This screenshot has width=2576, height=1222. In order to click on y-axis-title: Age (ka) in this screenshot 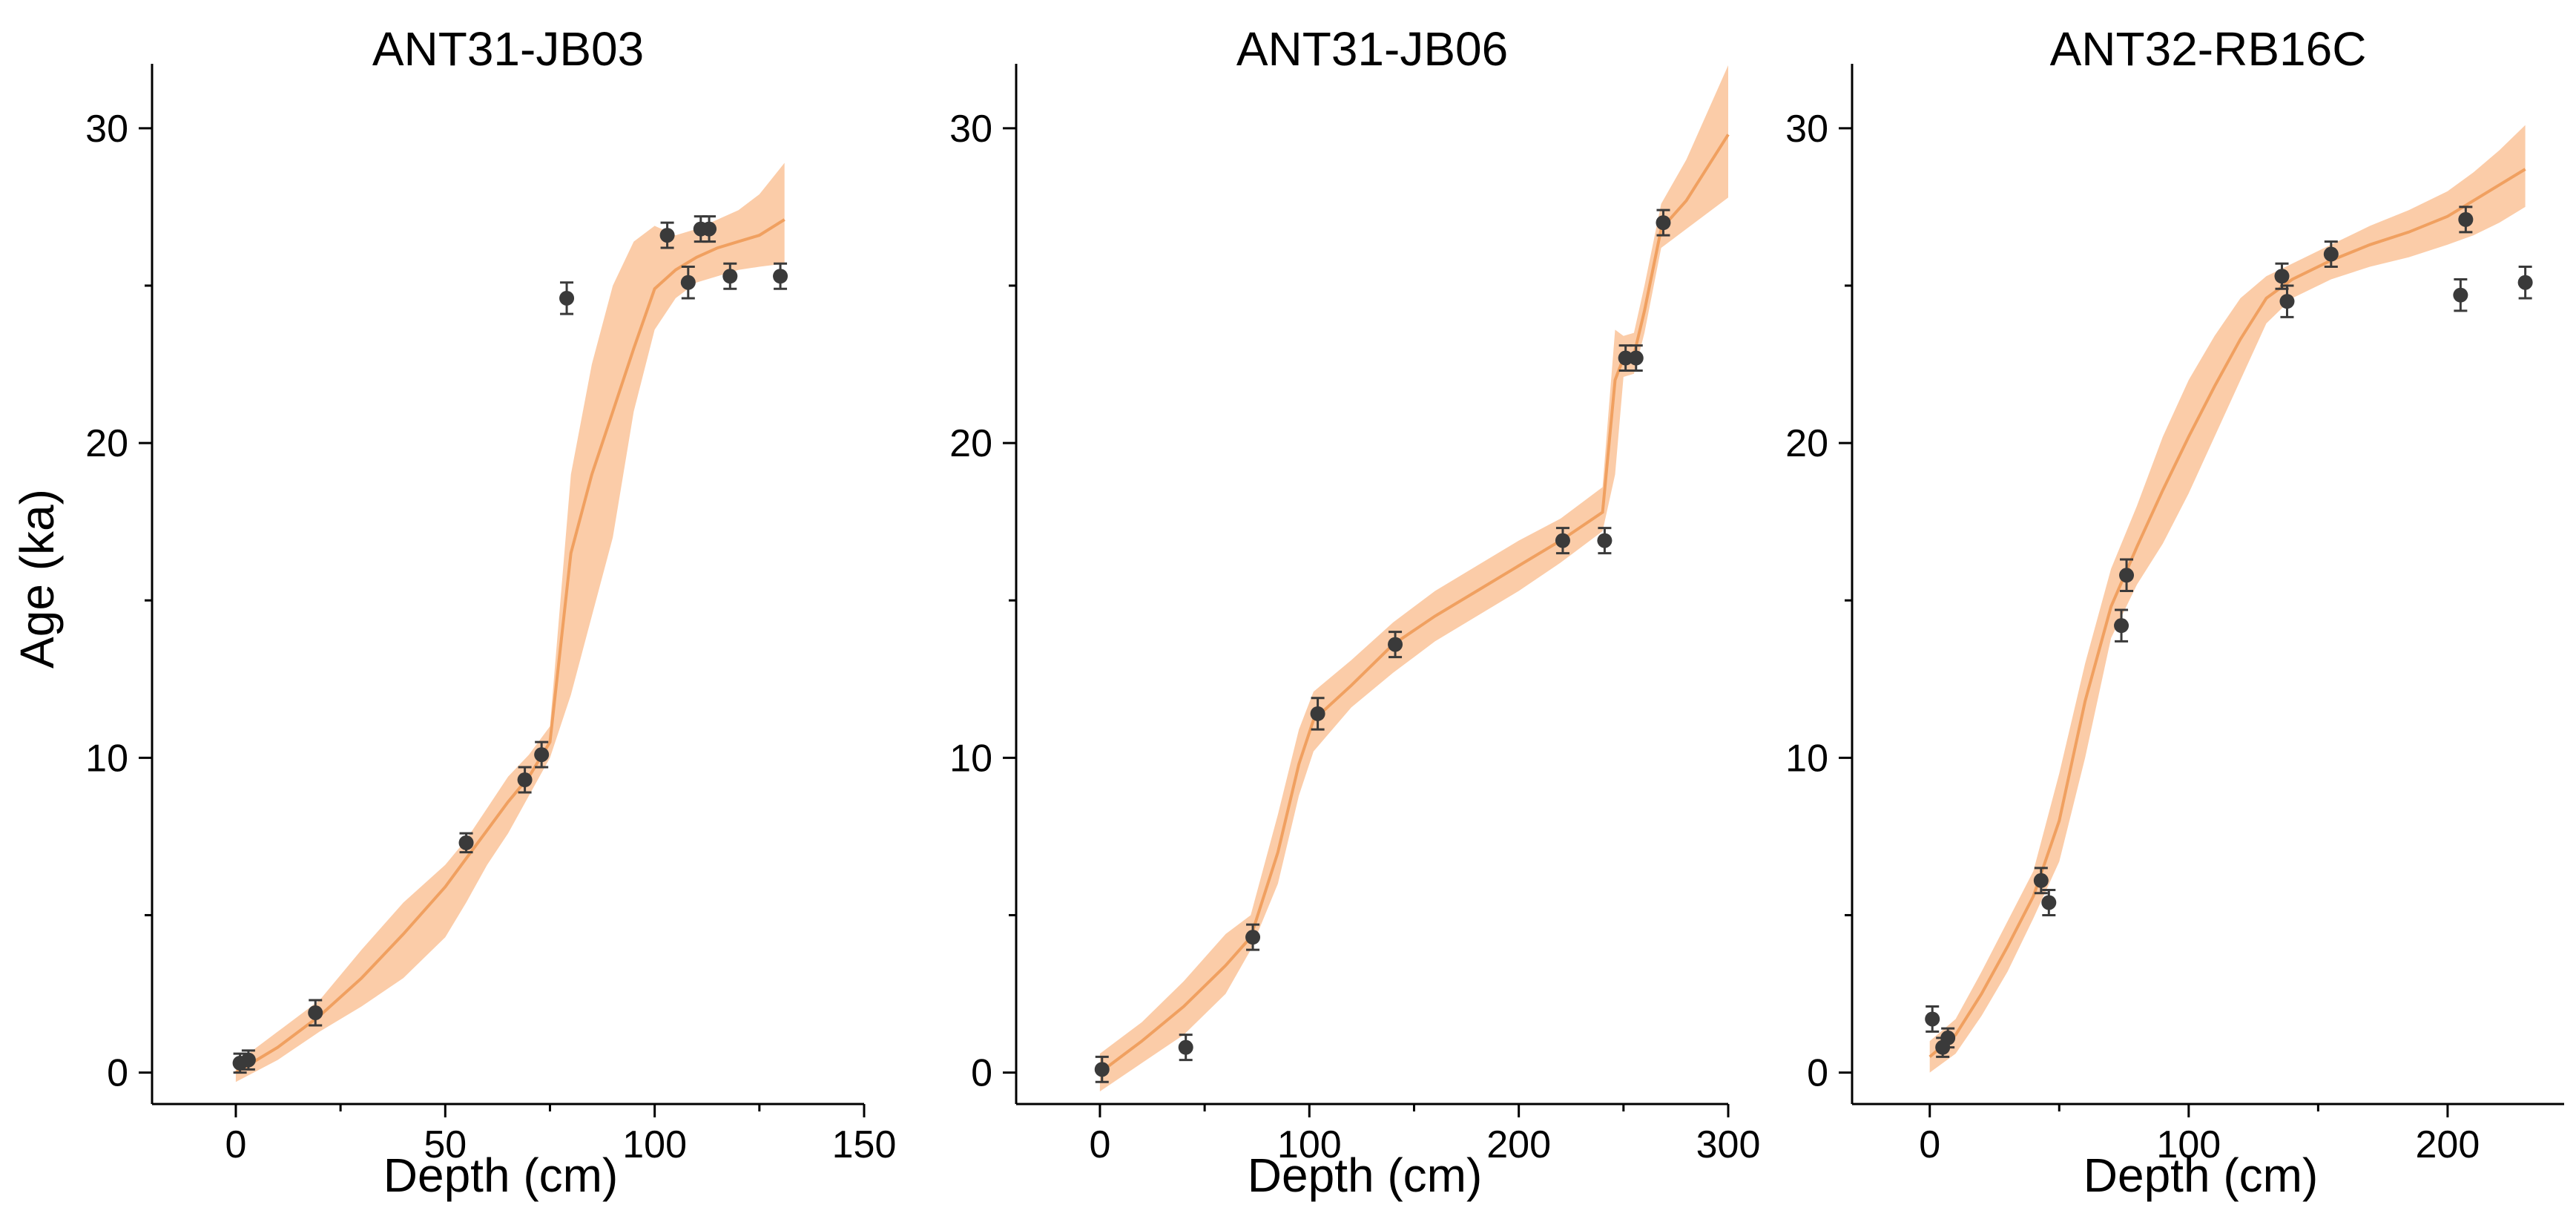, I will do `click(37, 579)`.